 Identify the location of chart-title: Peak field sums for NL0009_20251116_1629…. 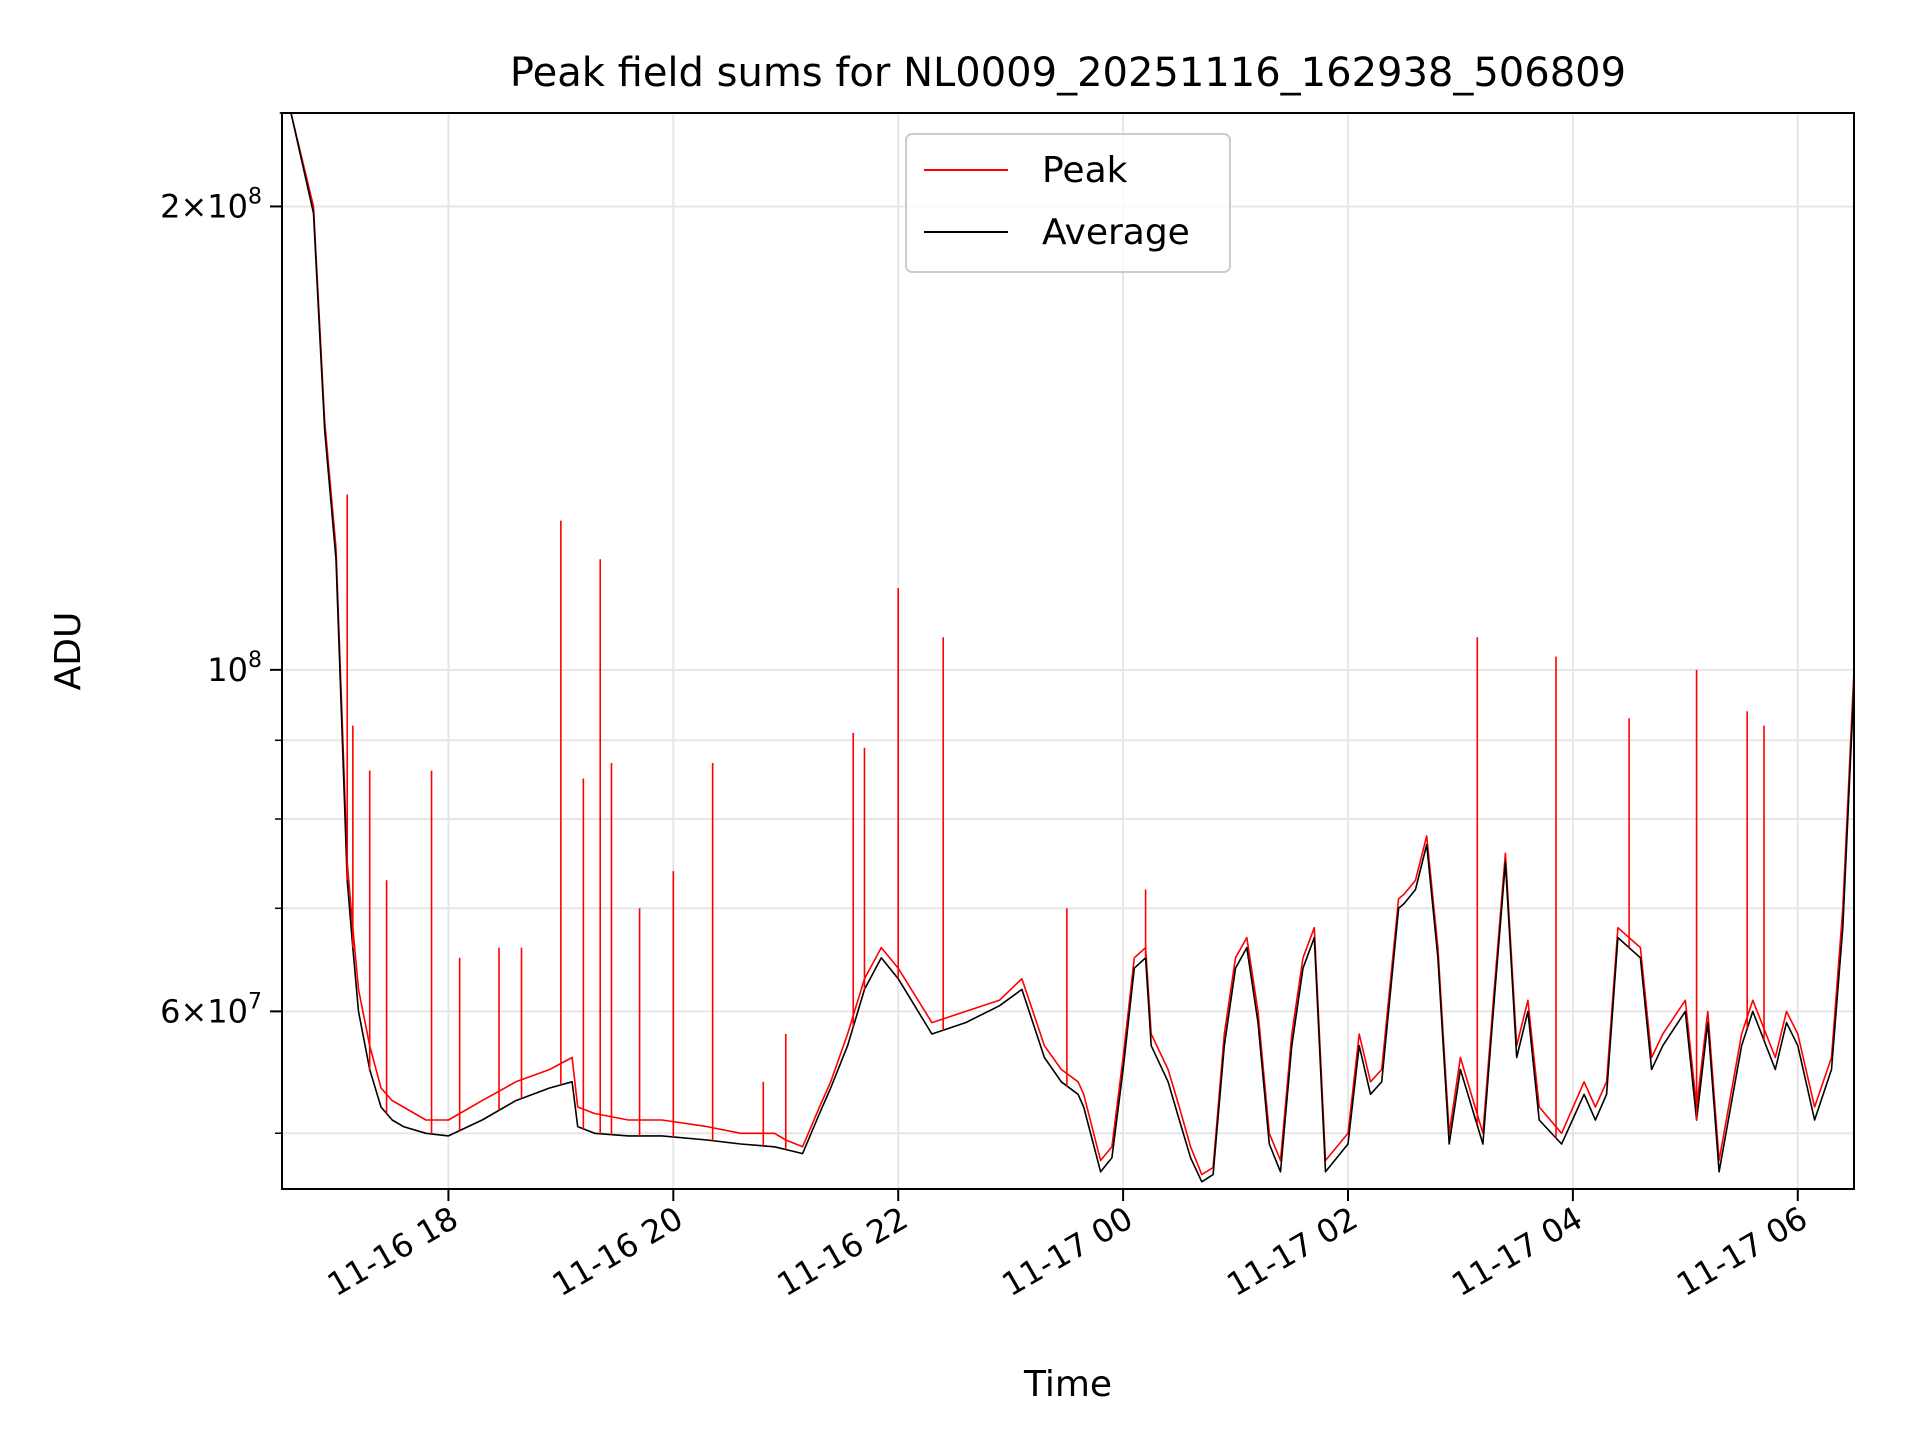
(1068, 73).